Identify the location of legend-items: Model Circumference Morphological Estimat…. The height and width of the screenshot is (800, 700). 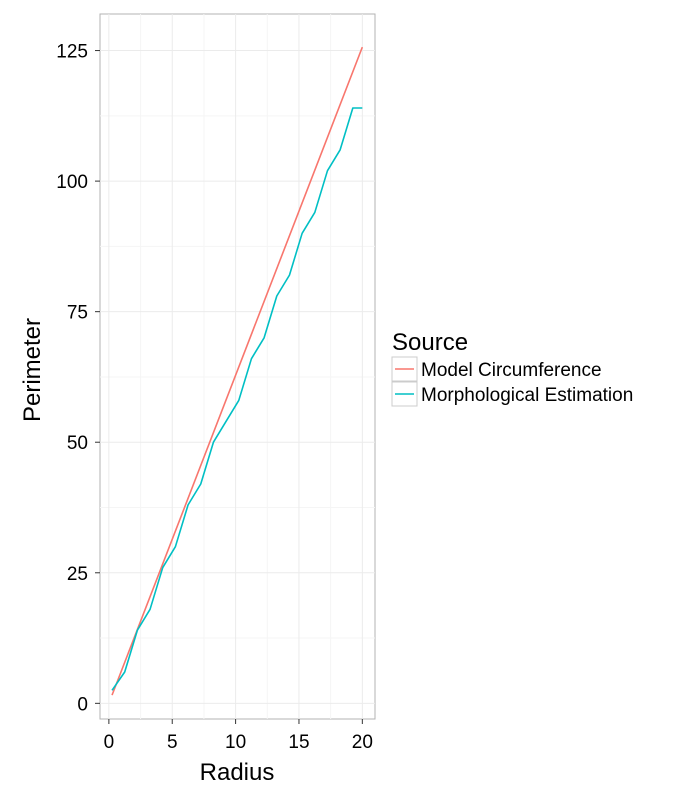
(512, 381).